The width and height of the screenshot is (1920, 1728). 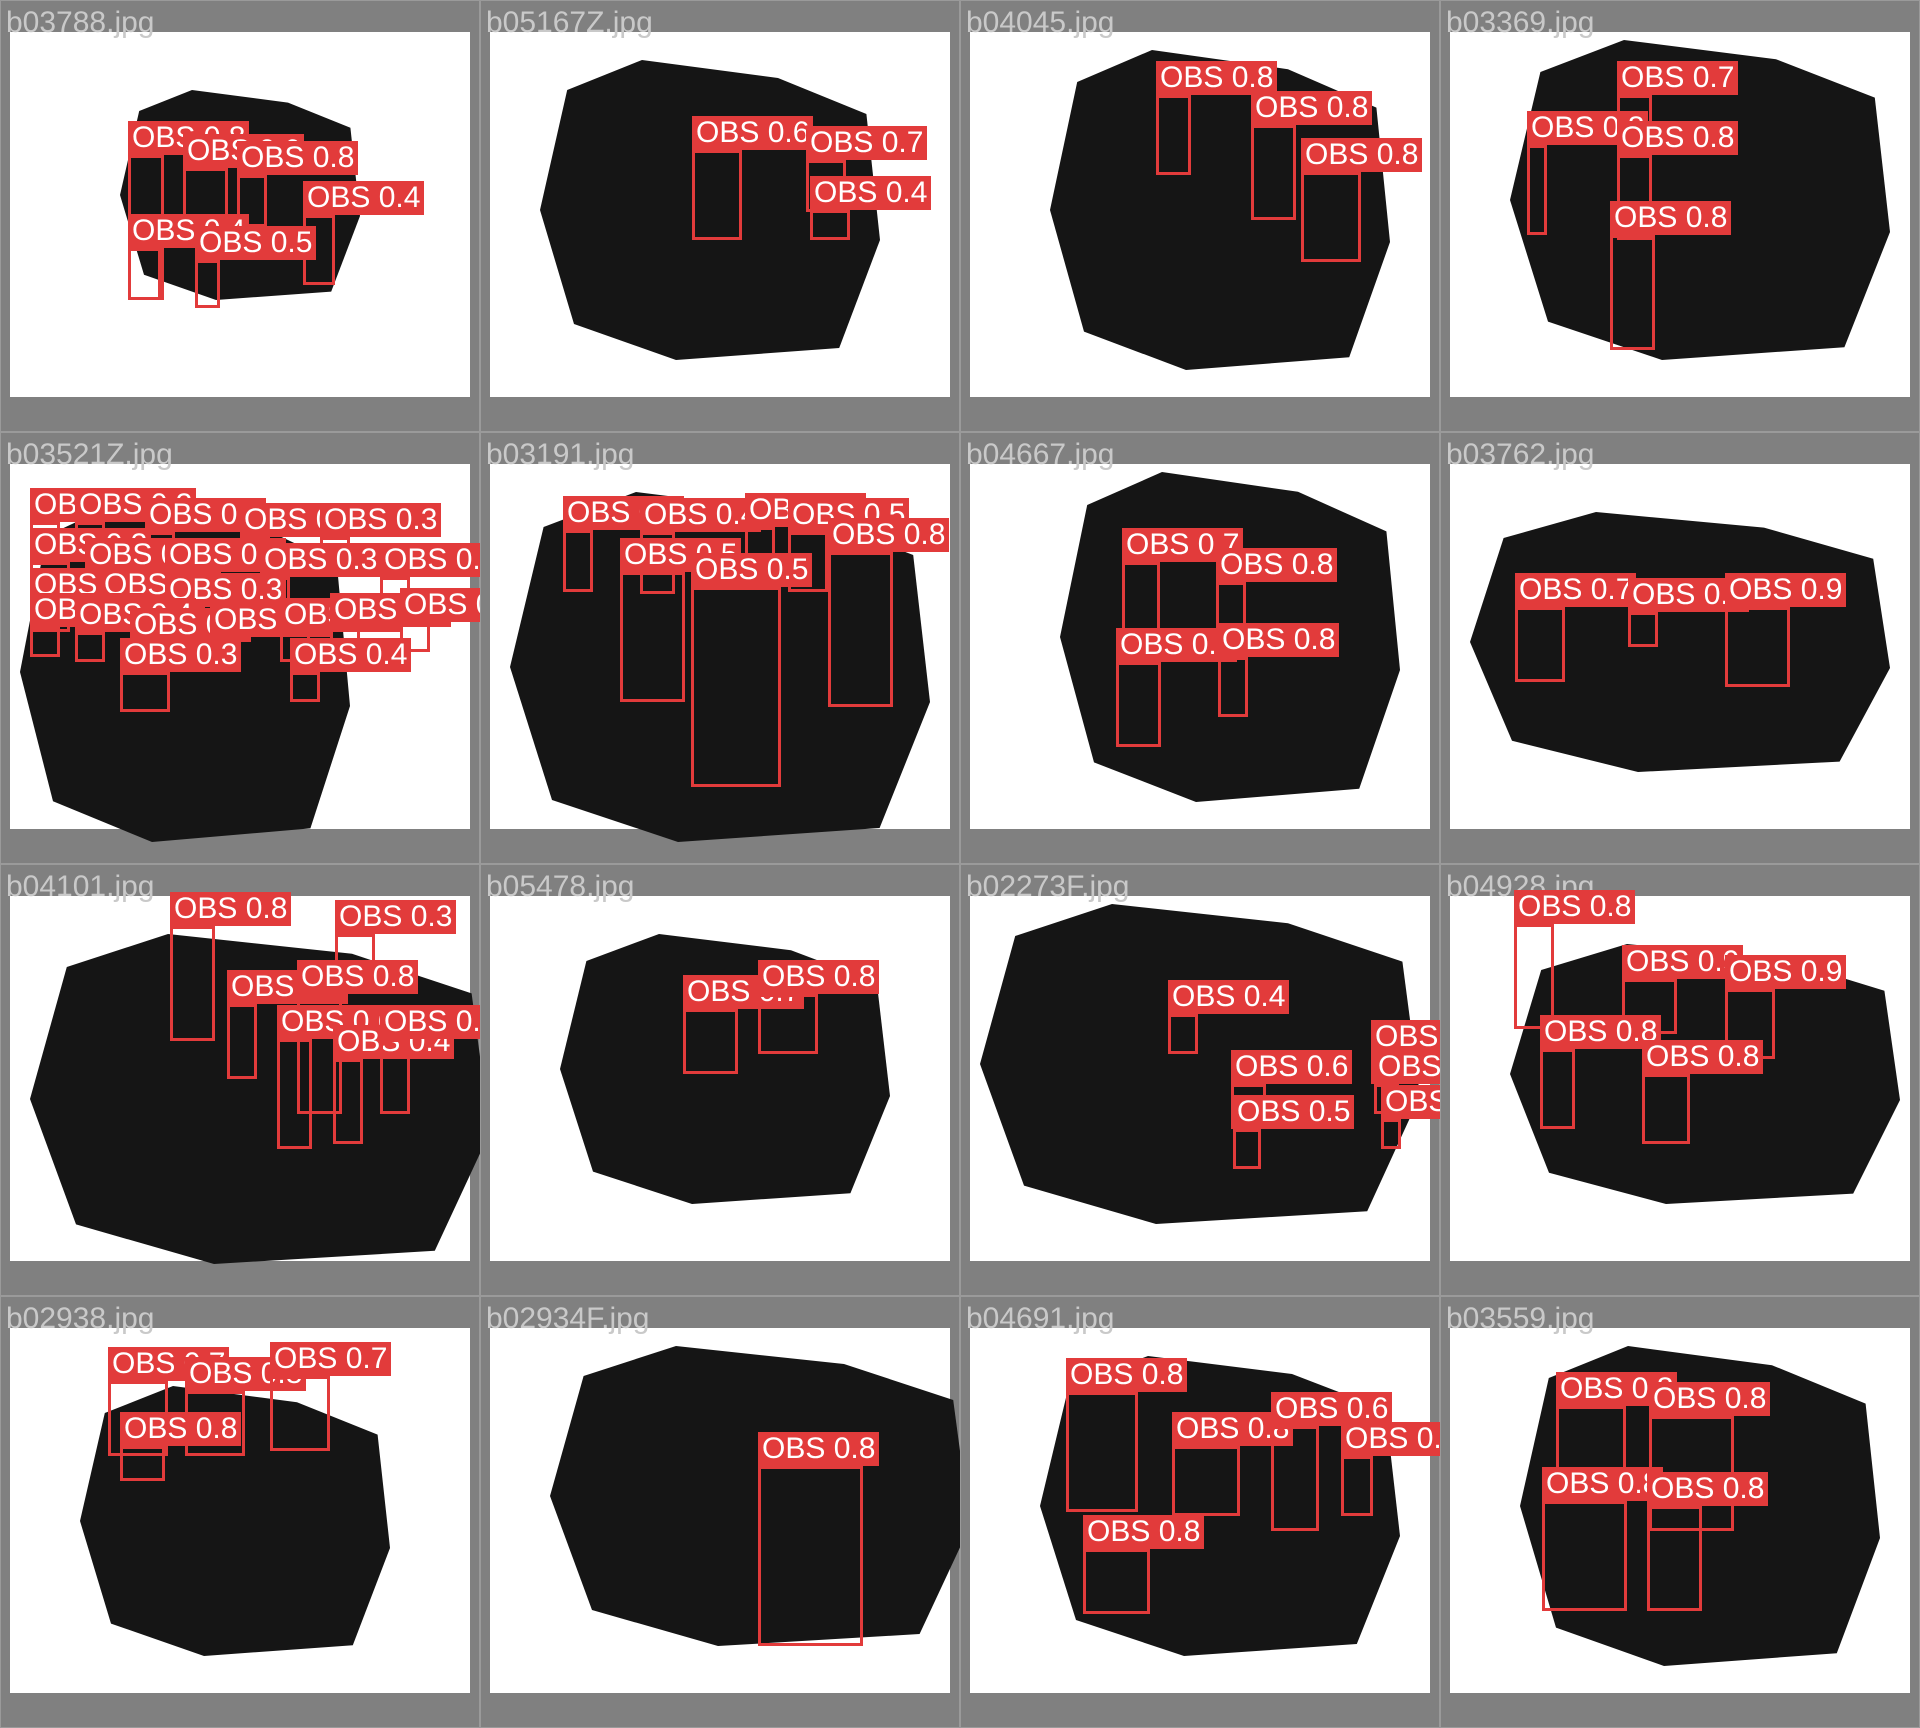 I want to click on tile-filename: b04045.jpg, so click(x=1040, y=22).